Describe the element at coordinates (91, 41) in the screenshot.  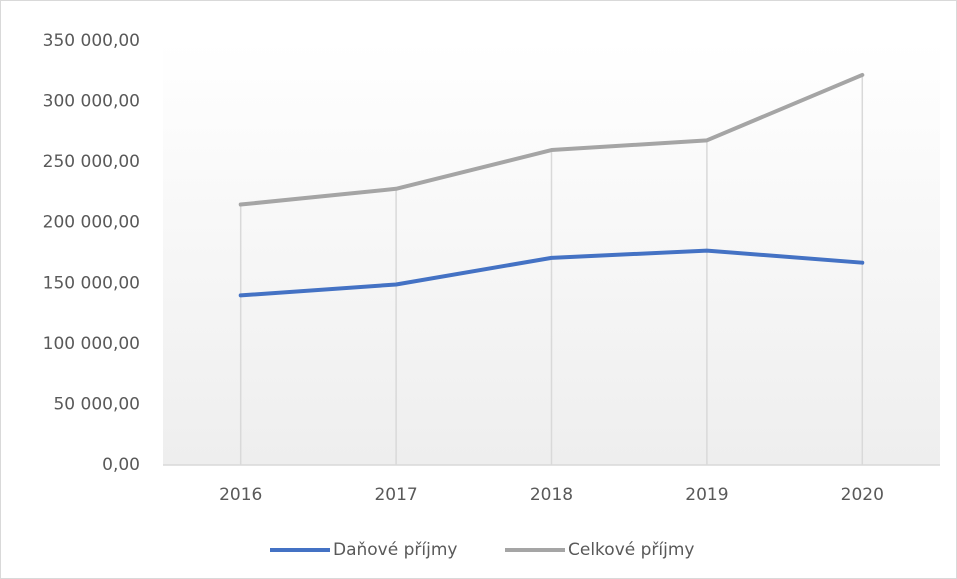
I see `y-tick-label: 350 000,00` at that location.